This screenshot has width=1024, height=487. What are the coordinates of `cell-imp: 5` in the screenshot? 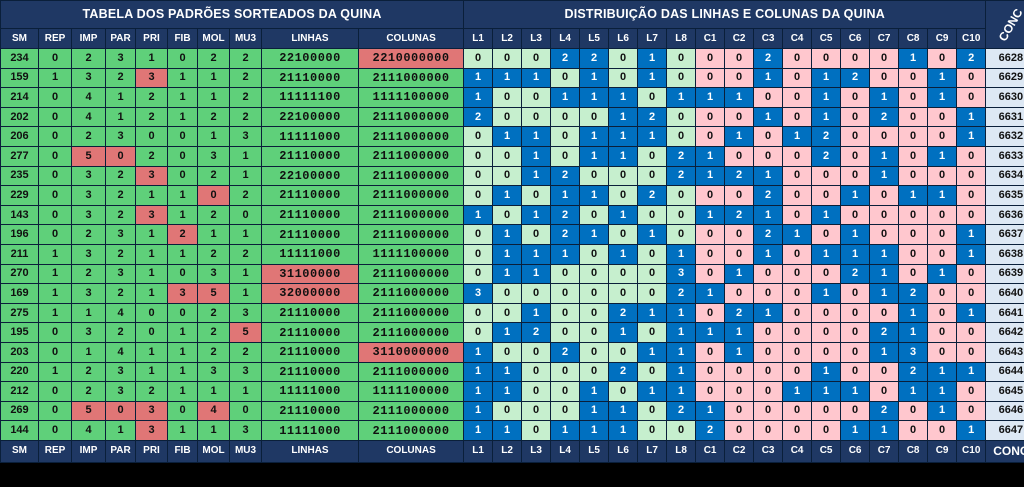 It's located at (88, 411).